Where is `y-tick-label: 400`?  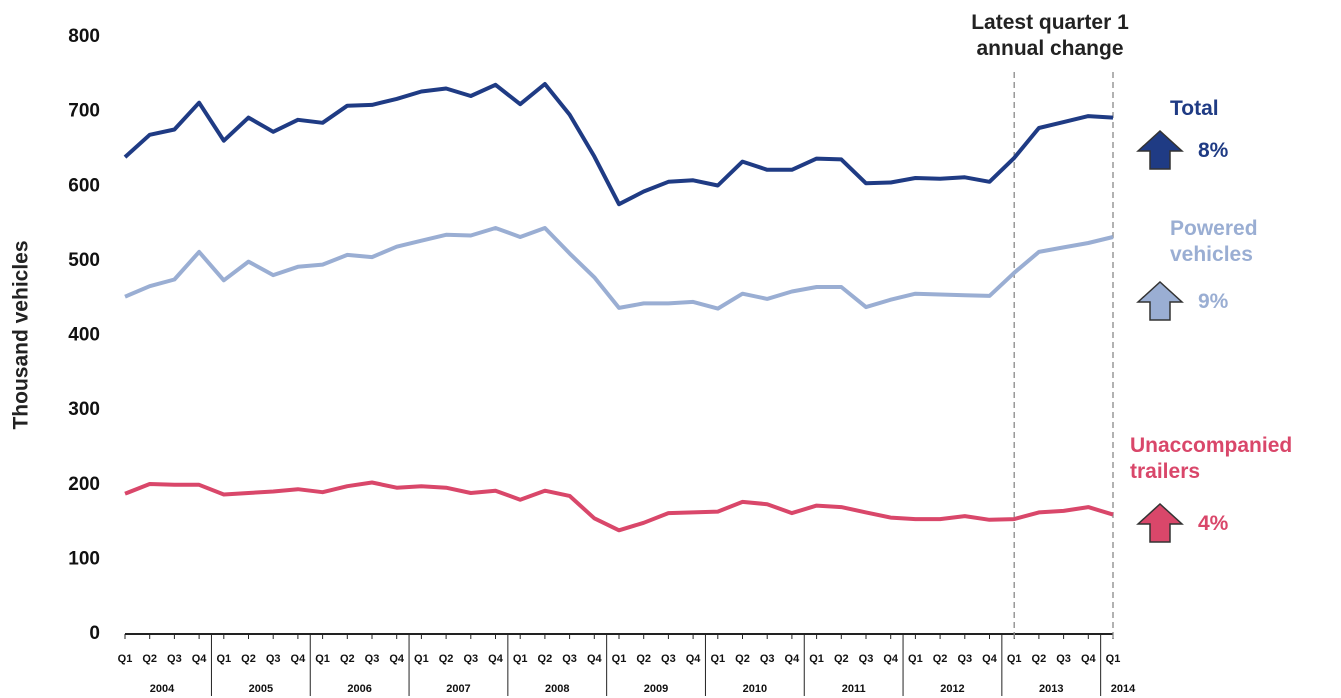
y-tick-label: 400 is located at coordinates (84, 335).